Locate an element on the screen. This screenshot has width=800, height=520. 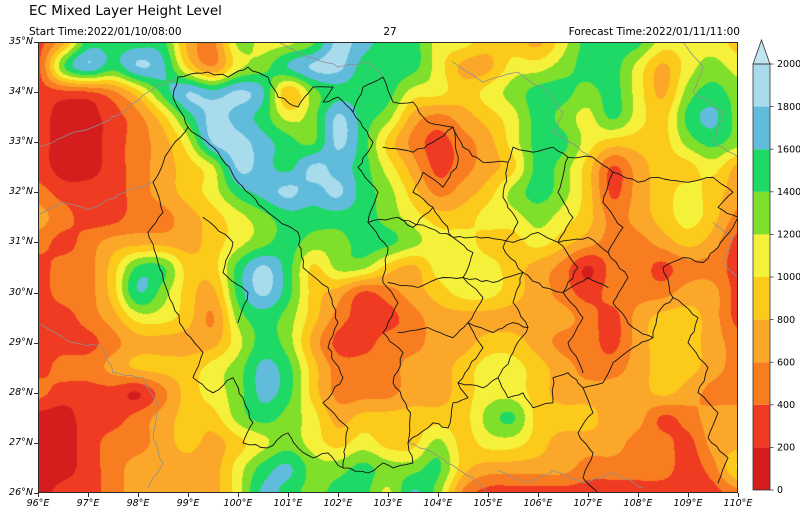
colorbar-tick-label: 800 is located at coordinates (786, 320).